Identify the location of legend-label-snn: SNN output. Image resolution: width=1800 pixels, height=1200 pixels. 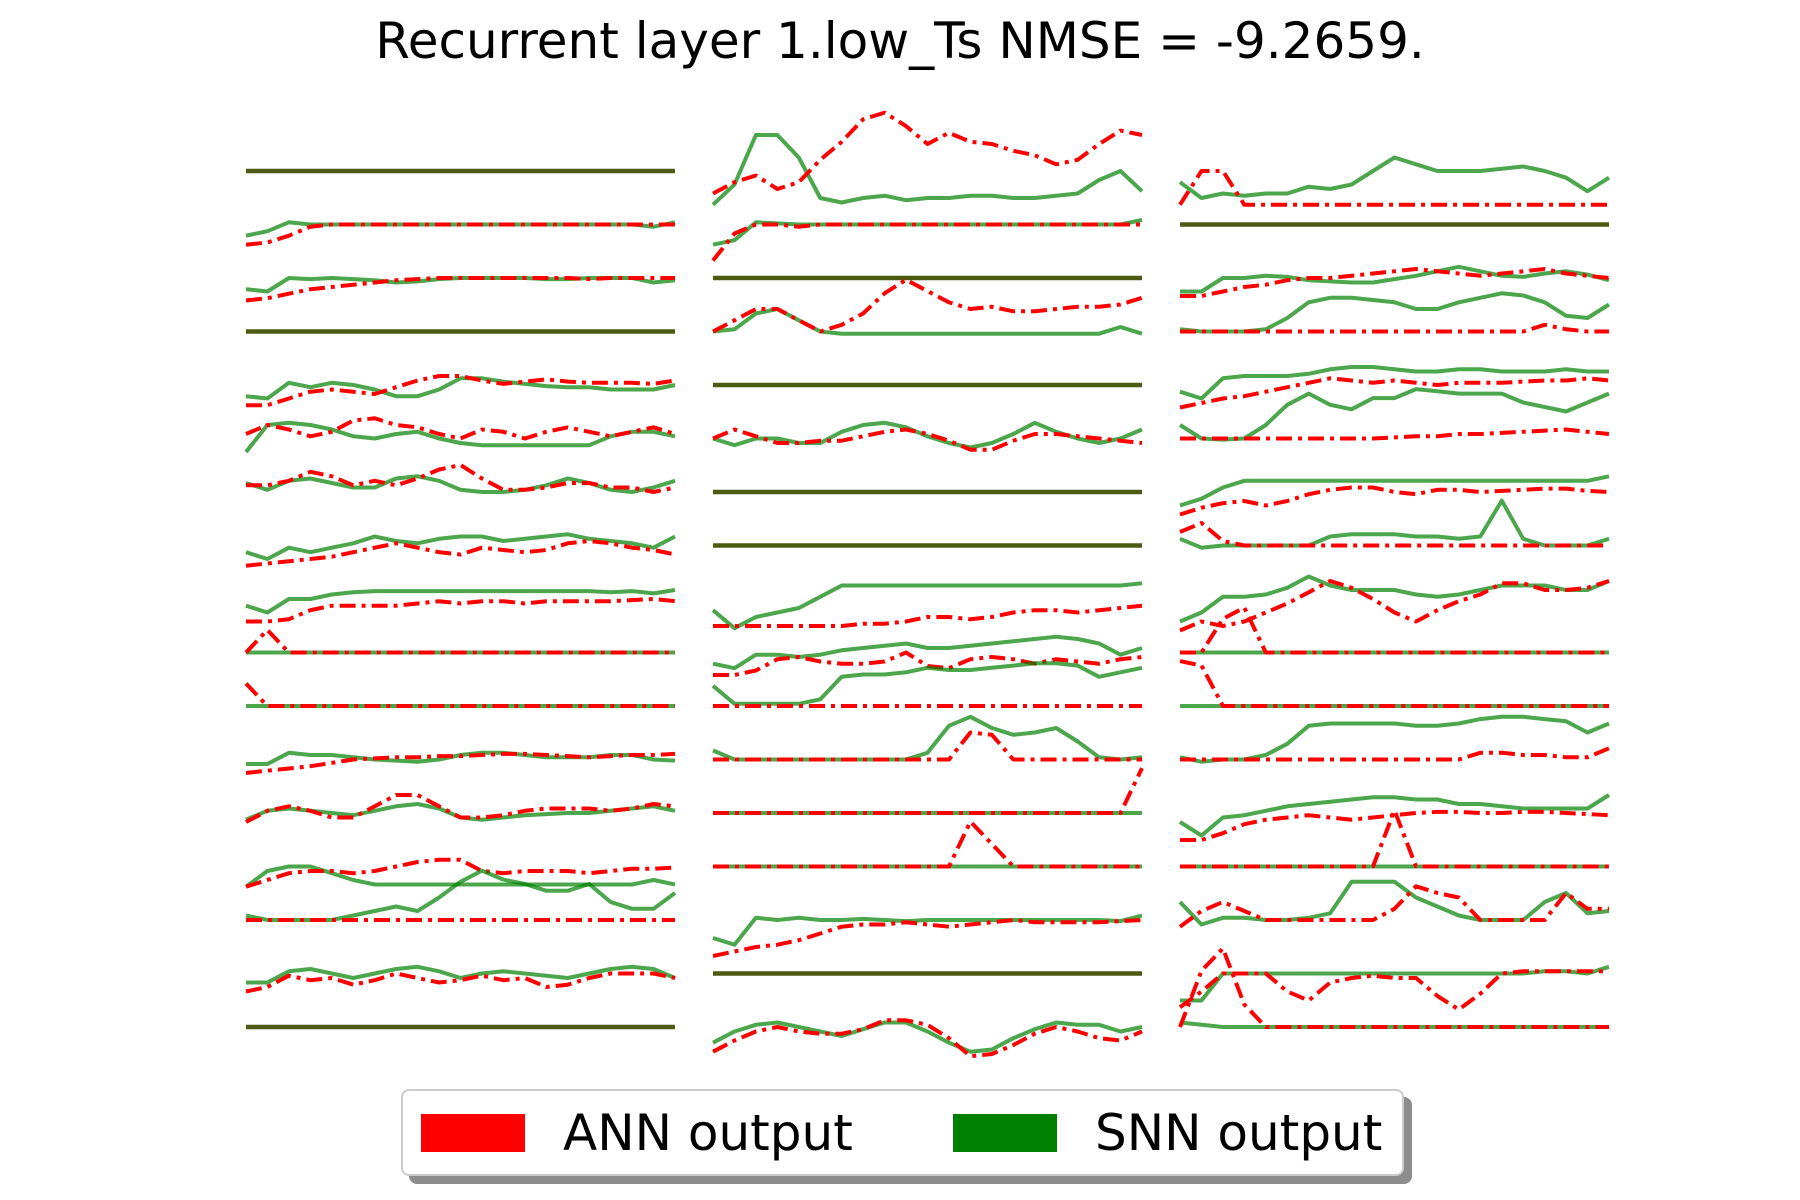
(1239, 1132).